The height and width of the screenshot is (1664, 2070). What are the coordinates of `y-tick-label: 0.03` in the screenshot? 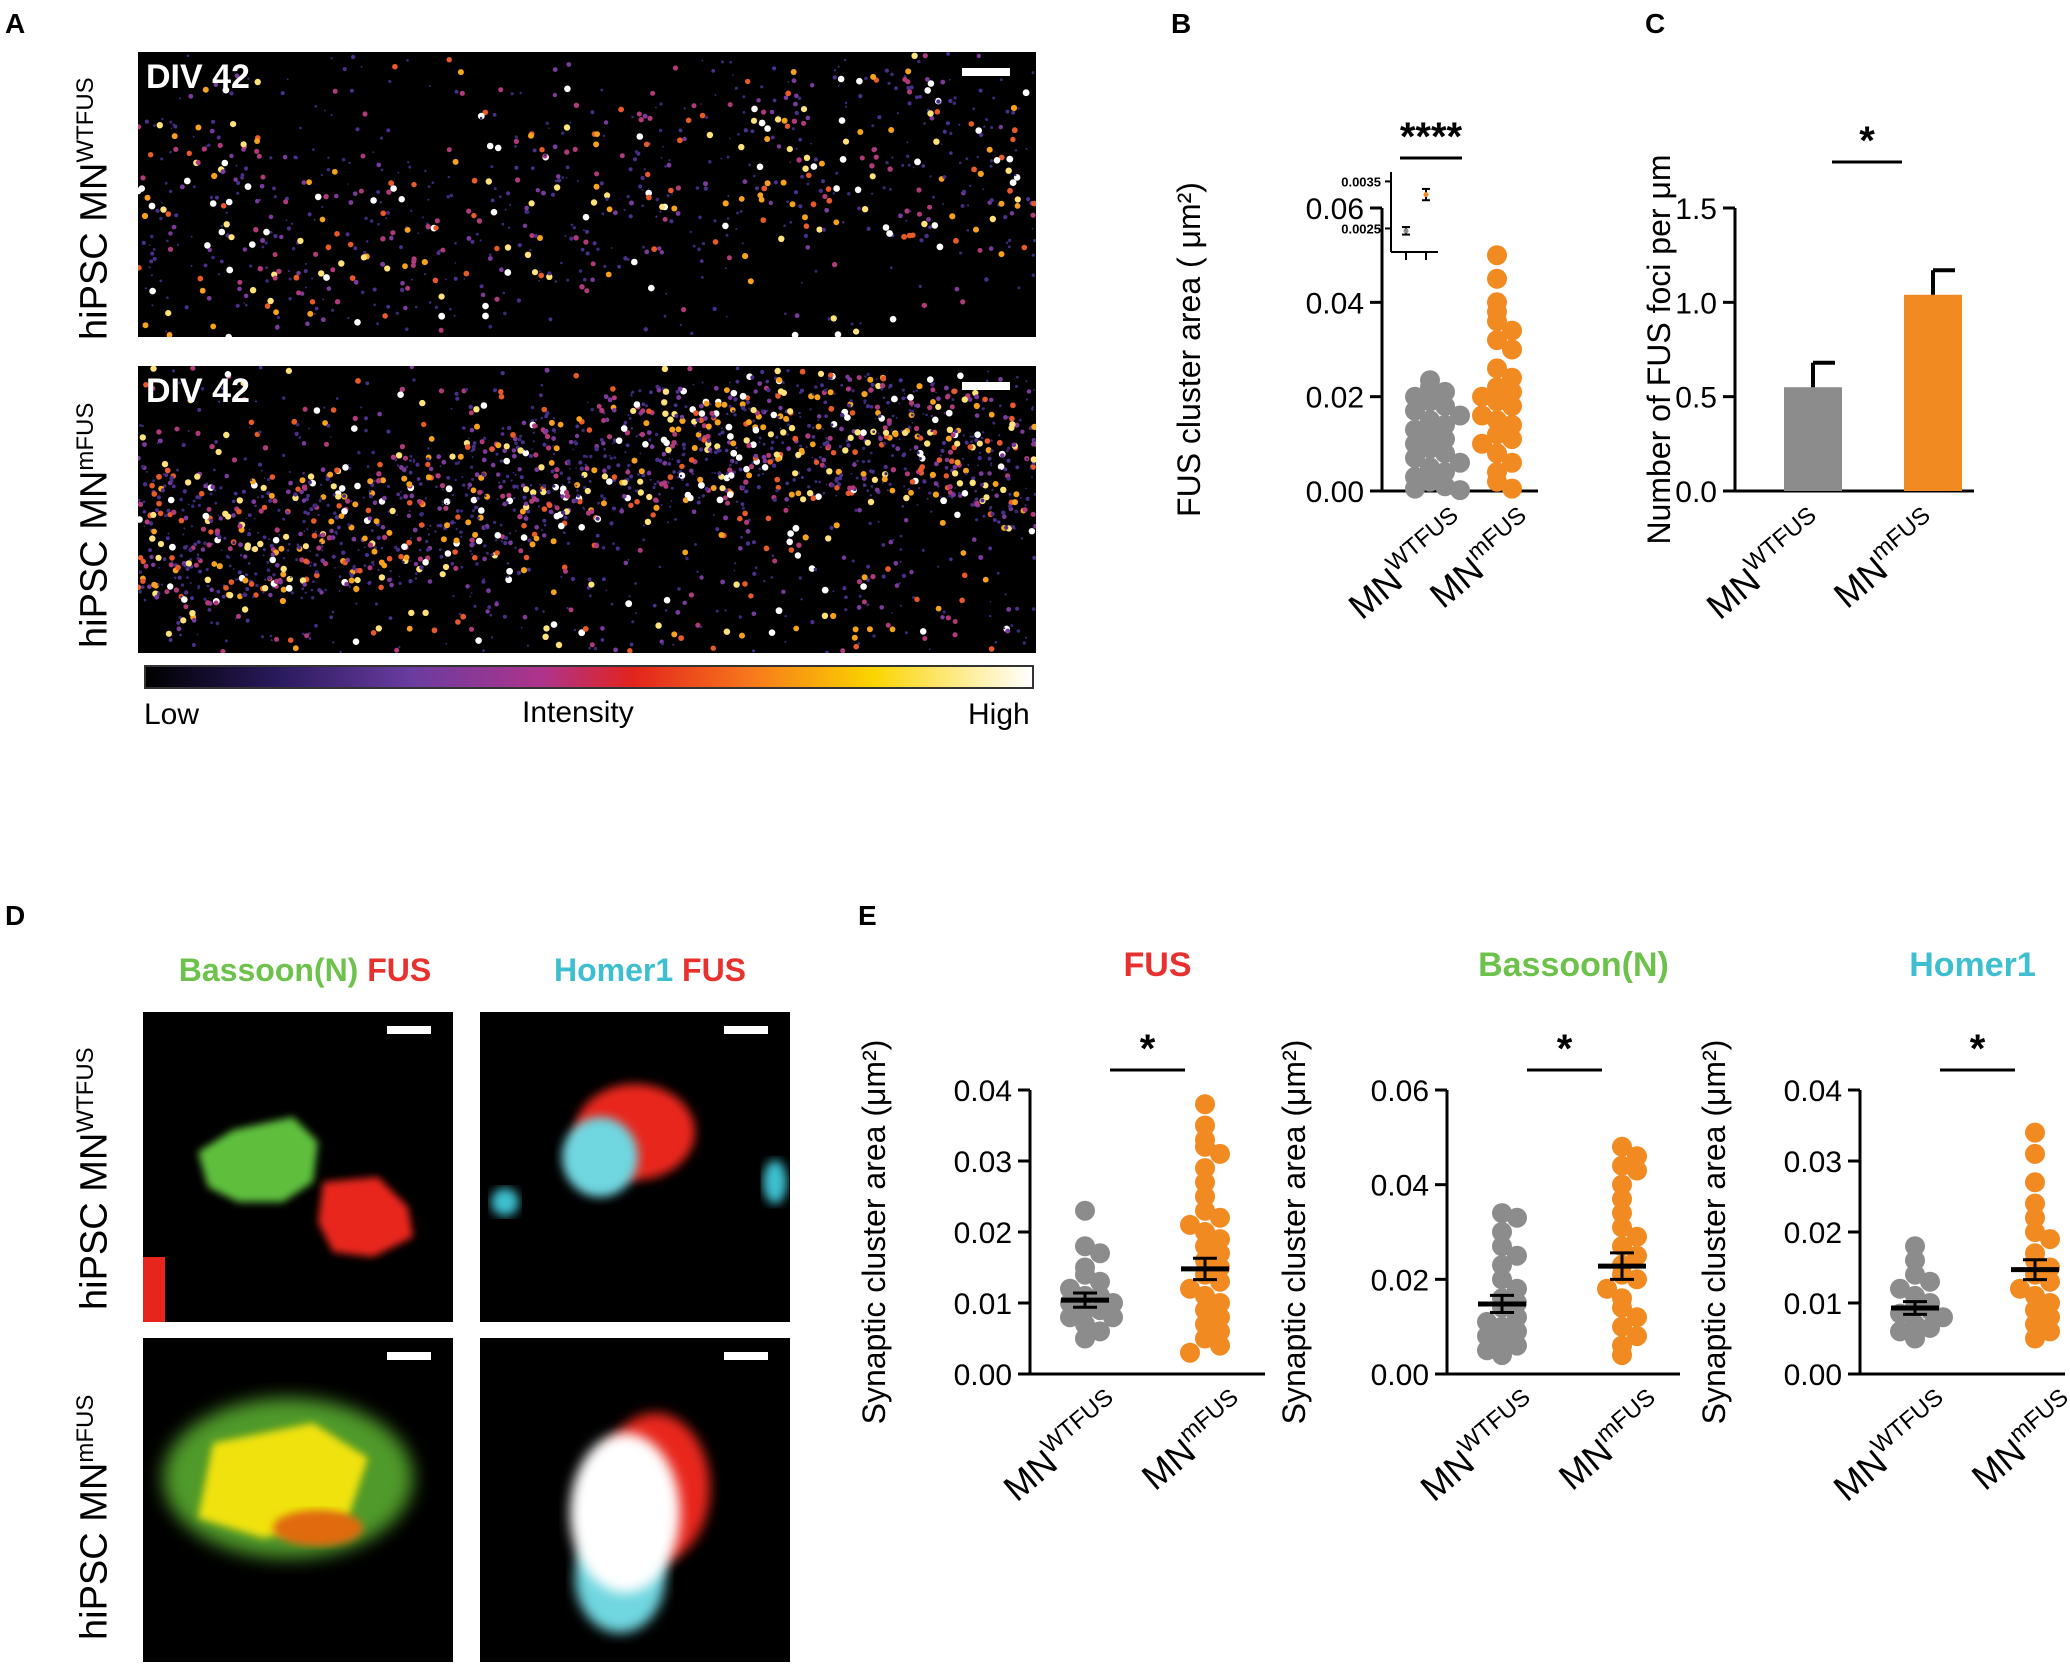 It's located at (983, 1162).